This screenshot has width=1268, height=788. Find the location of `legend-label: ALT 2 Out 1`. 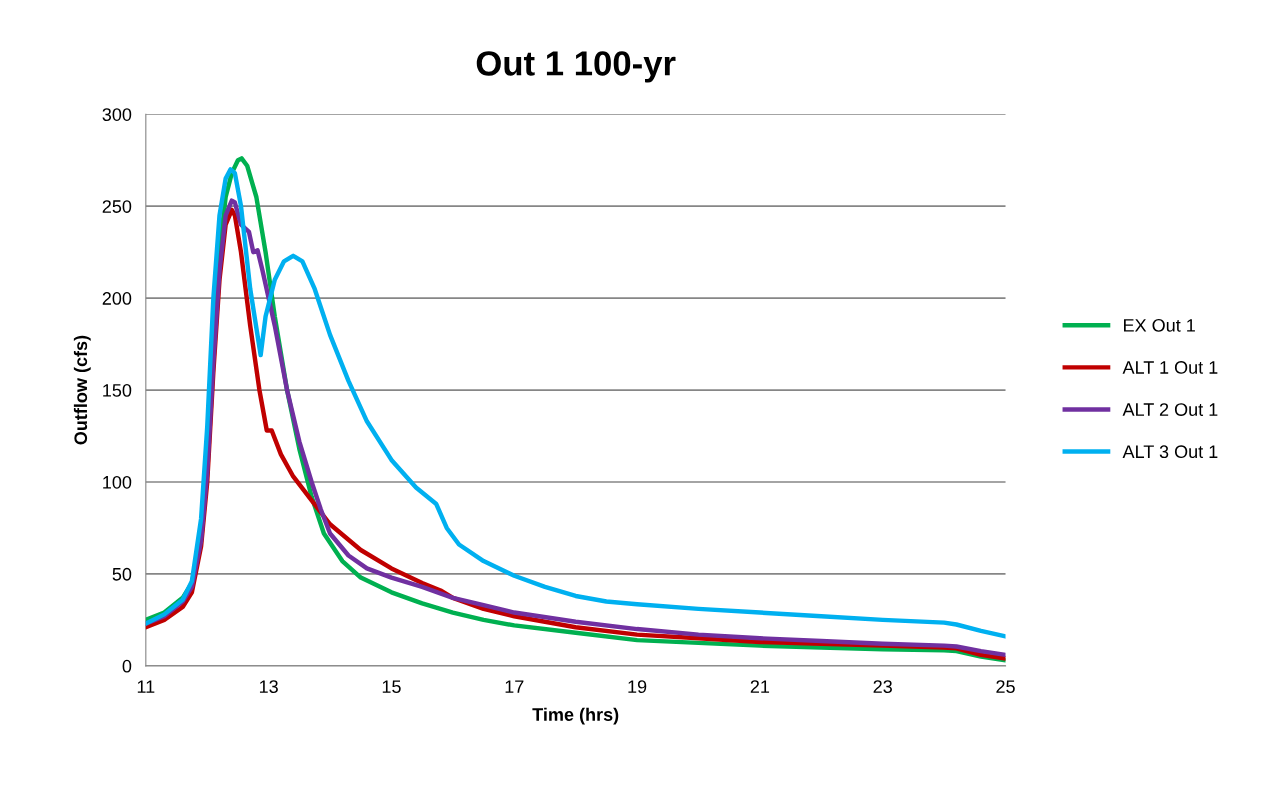

legend-label: ALT 2 Out 1 is located at coordinates (1170, 409).